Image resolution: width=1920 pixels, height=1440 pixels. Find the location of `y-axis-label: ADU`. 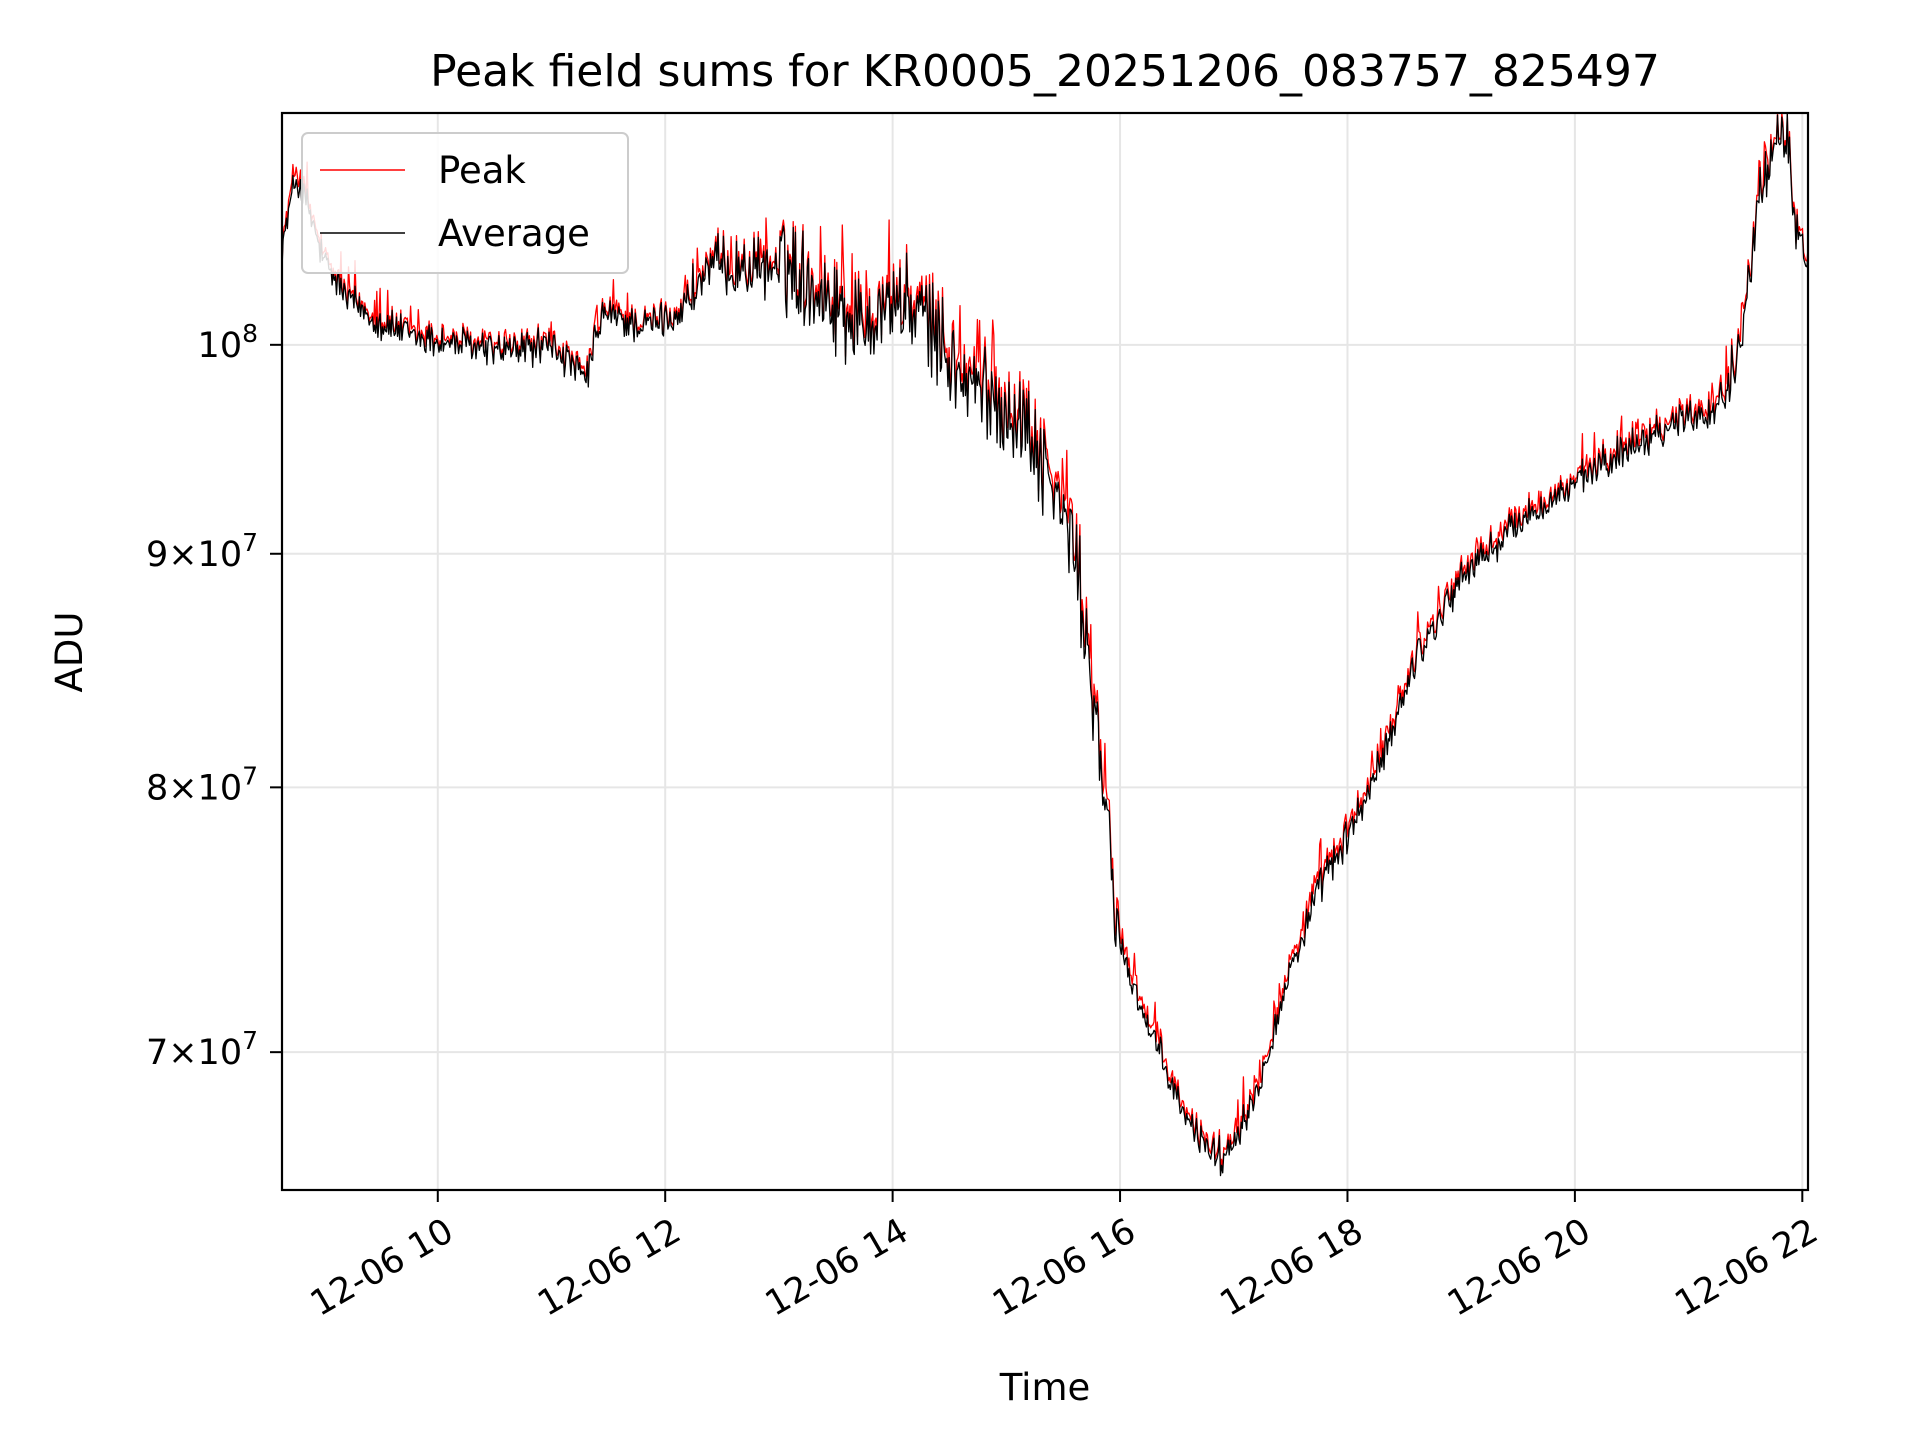

y-axis-label: ADU is located at coordinates (69, 652).